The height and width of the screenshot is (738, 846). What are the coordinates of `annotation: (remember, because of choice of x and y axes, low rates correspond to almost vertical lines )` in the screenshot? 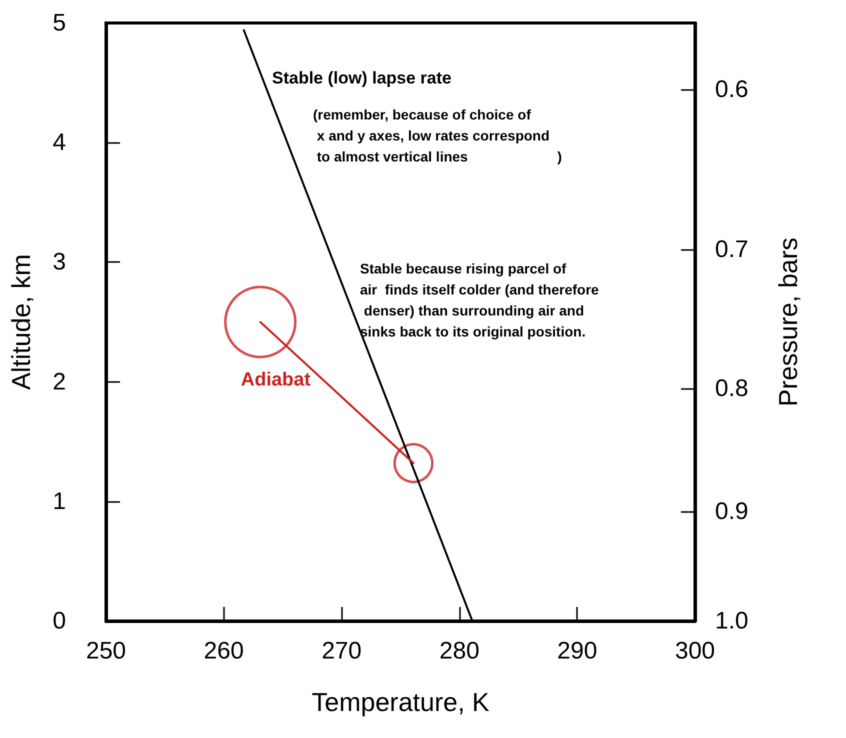 It's located at (437, 135).